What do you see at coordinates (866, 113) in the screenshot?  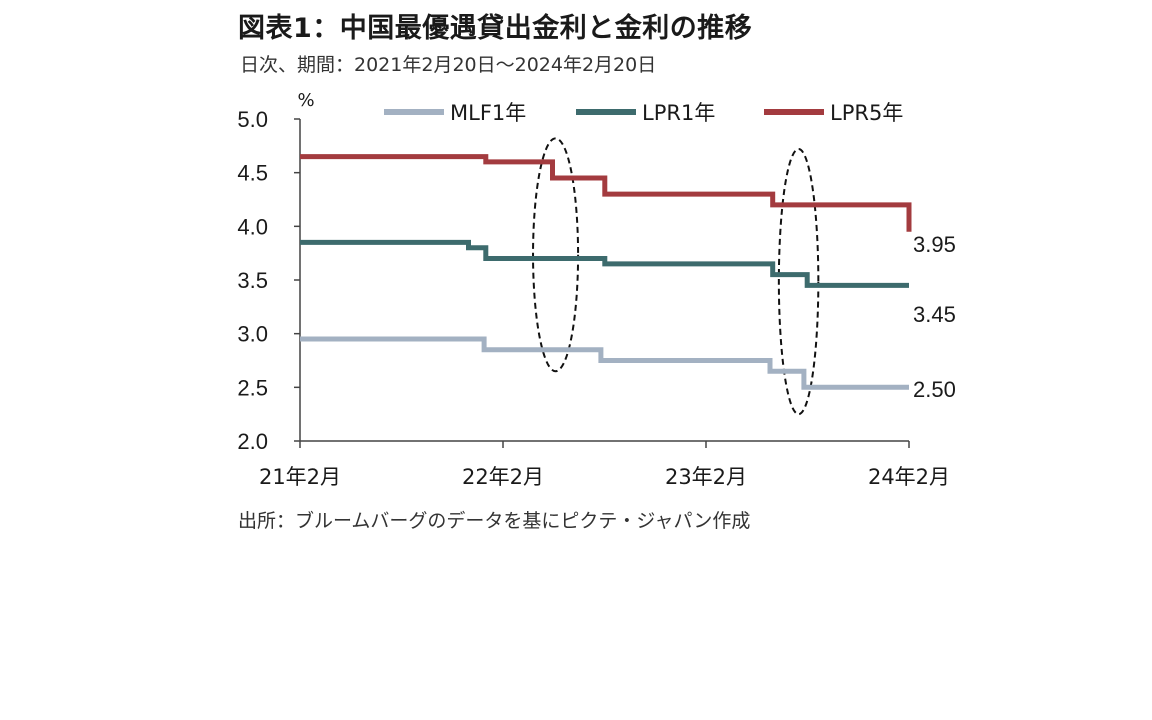 I see `legend-label-LPR5年: LPR5年` at bounding box center [866, 113].